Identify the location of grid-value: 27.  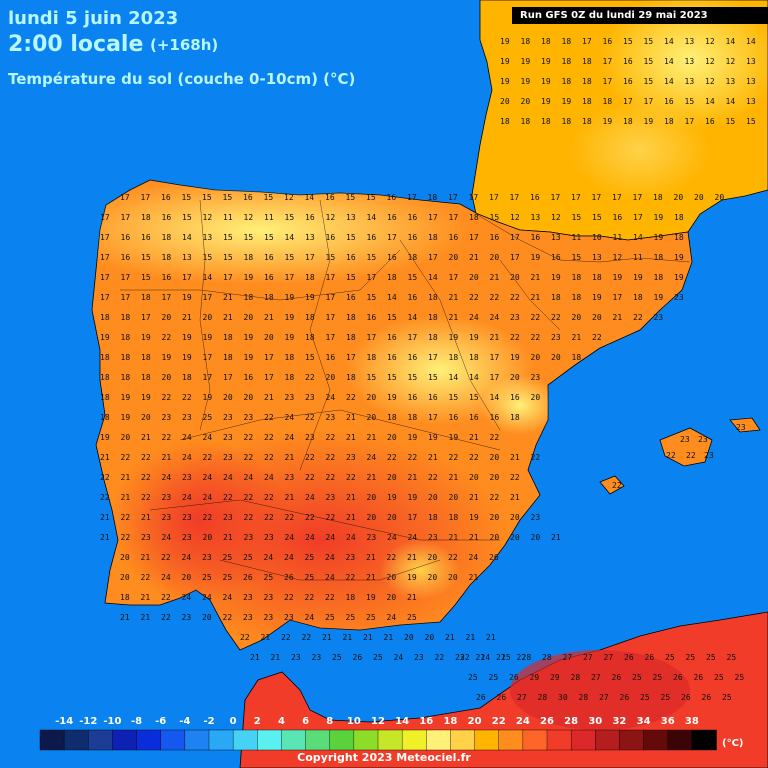
(609, 657).